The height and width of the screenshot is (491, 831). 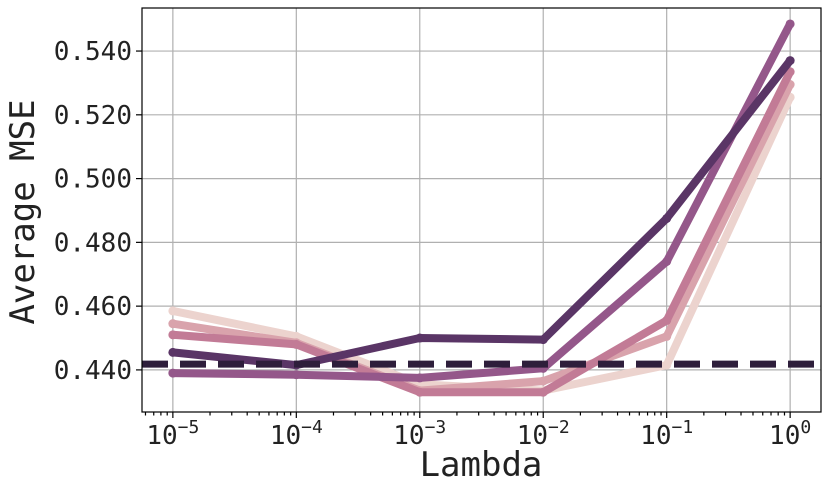 I want to click on y-tick-label: 0.540, so click(x=93, y=52).